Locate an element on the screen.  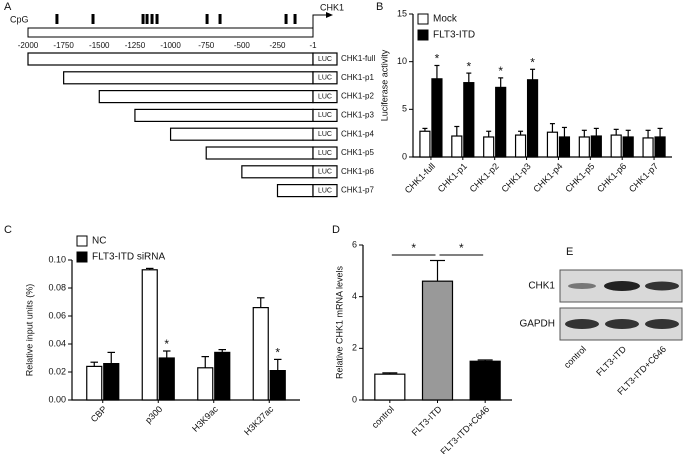
x-tick-label: CHK1-p1 is located at coordinates (452, 177).